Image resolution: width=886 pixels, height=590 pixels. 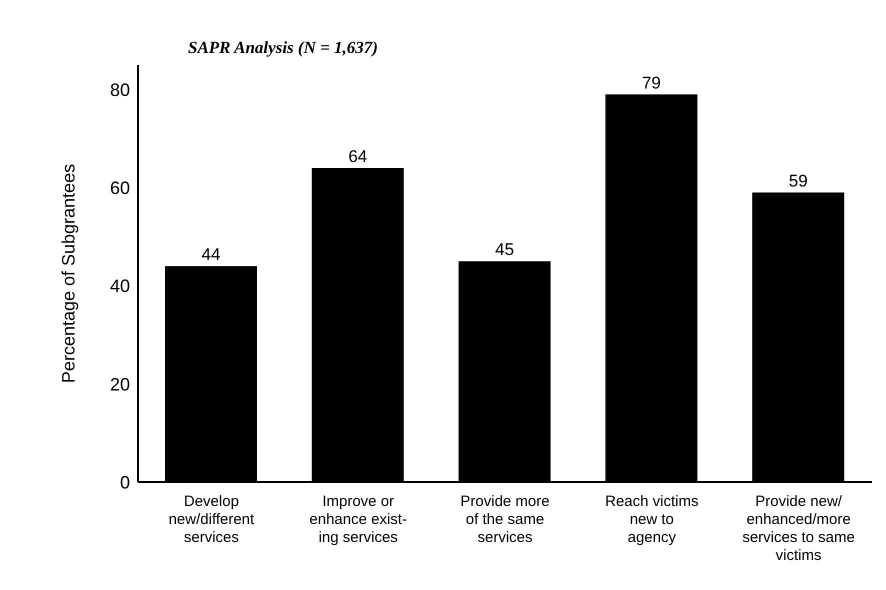 I want to click on data-label: 44, so click(x=211, y=254).